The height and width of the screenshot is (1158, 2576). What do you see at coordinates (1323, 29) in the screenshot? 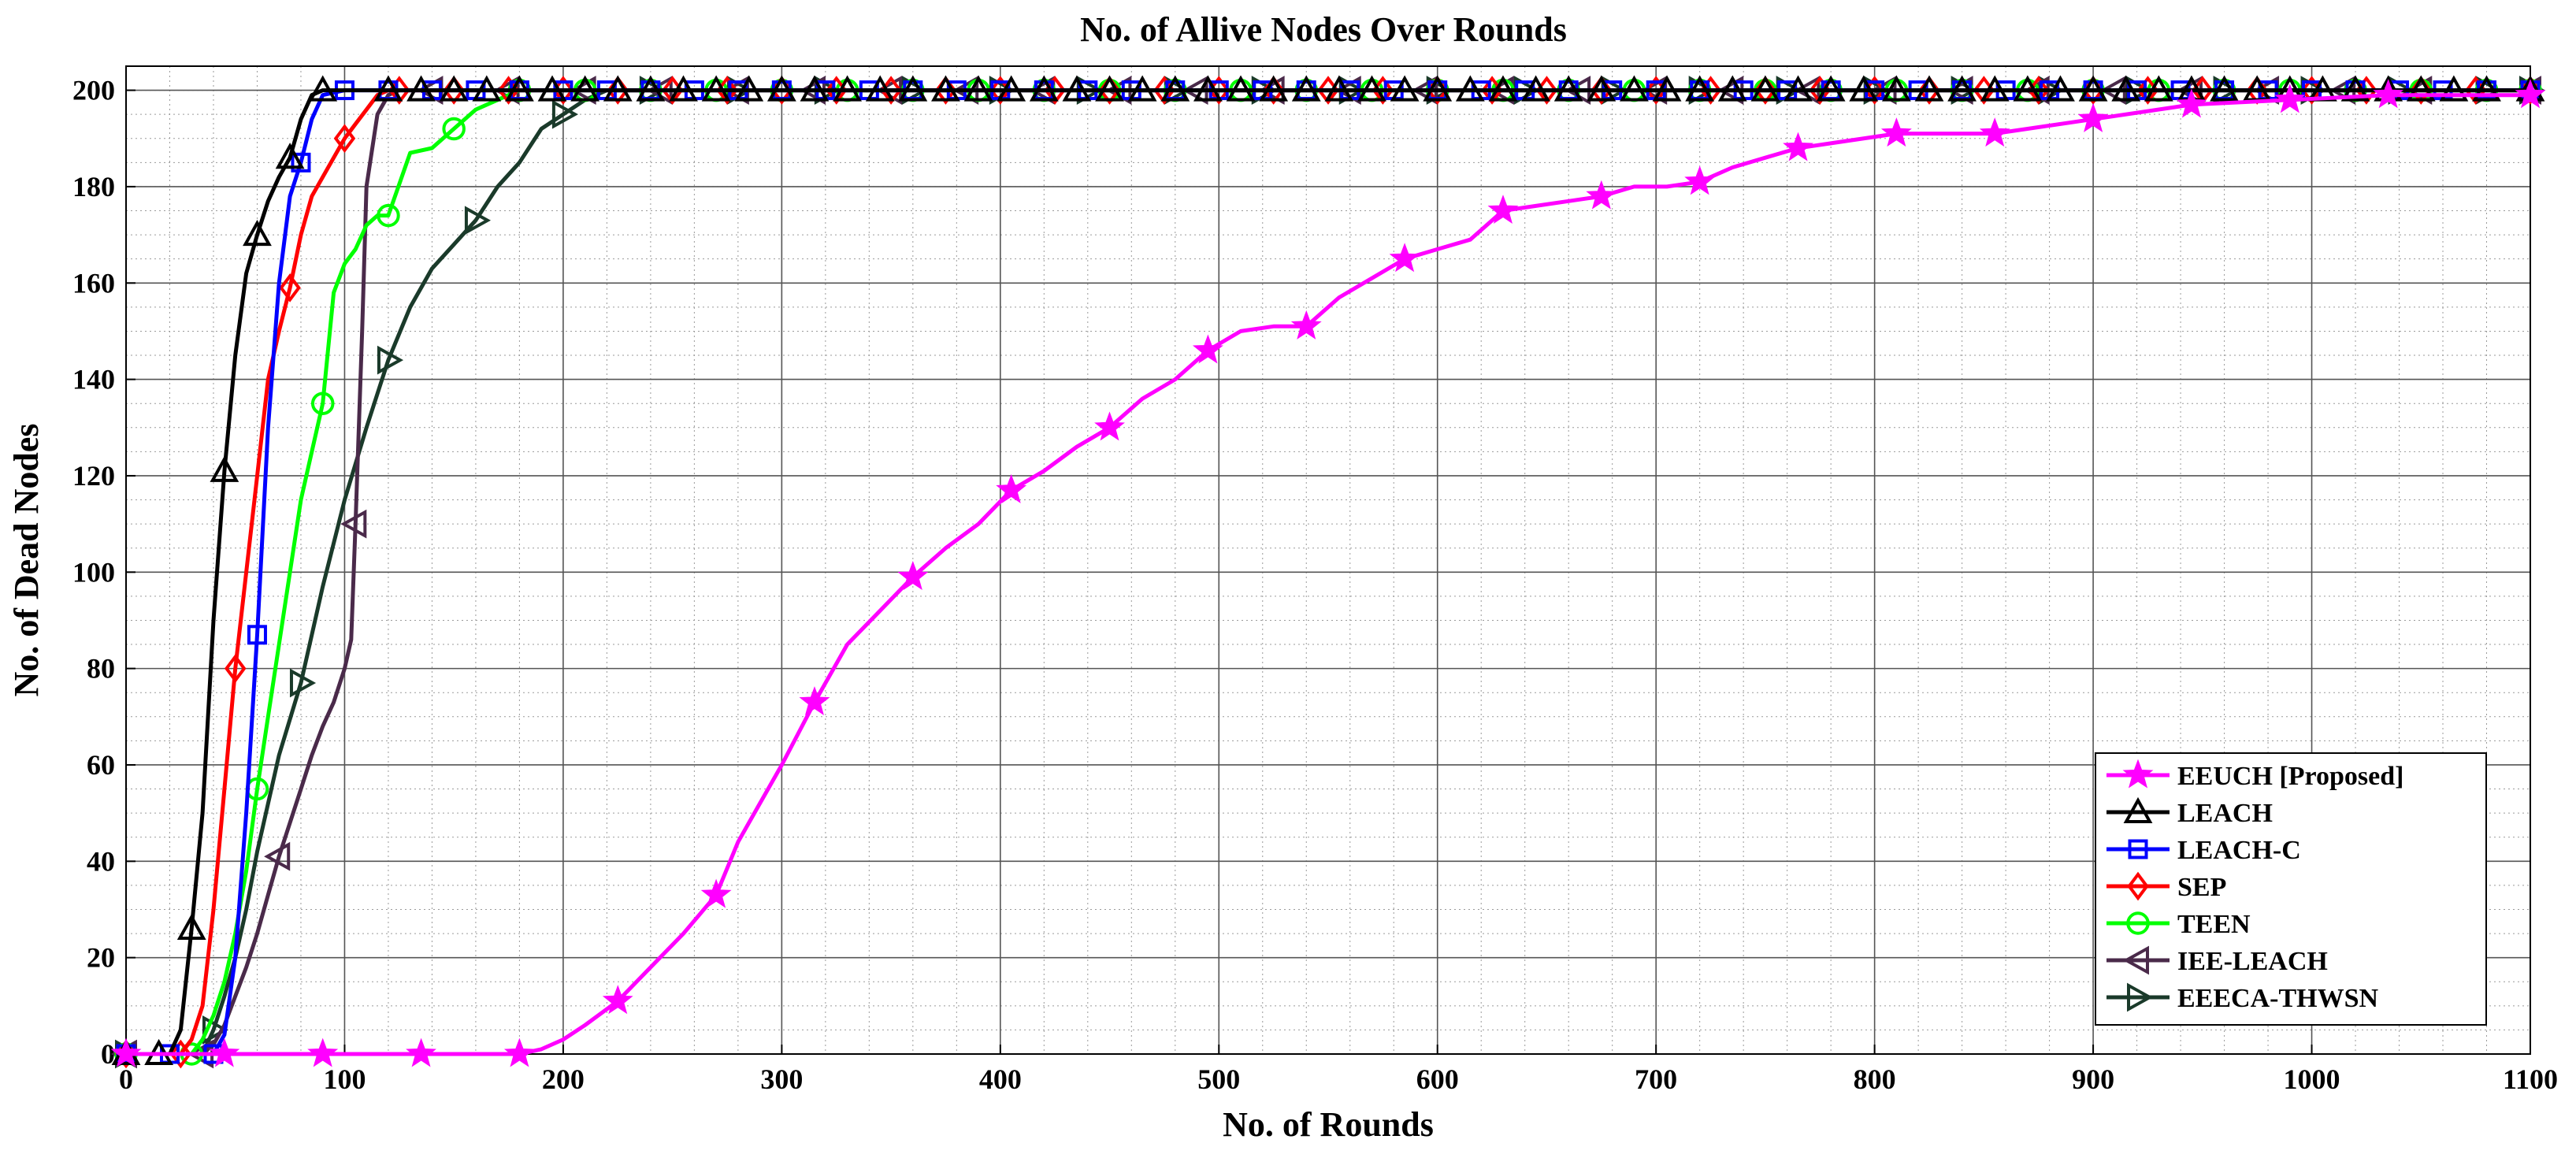
I see `chart-title: No. of Allive Nodes Over Rounds` at bounding box center [1323, 29].